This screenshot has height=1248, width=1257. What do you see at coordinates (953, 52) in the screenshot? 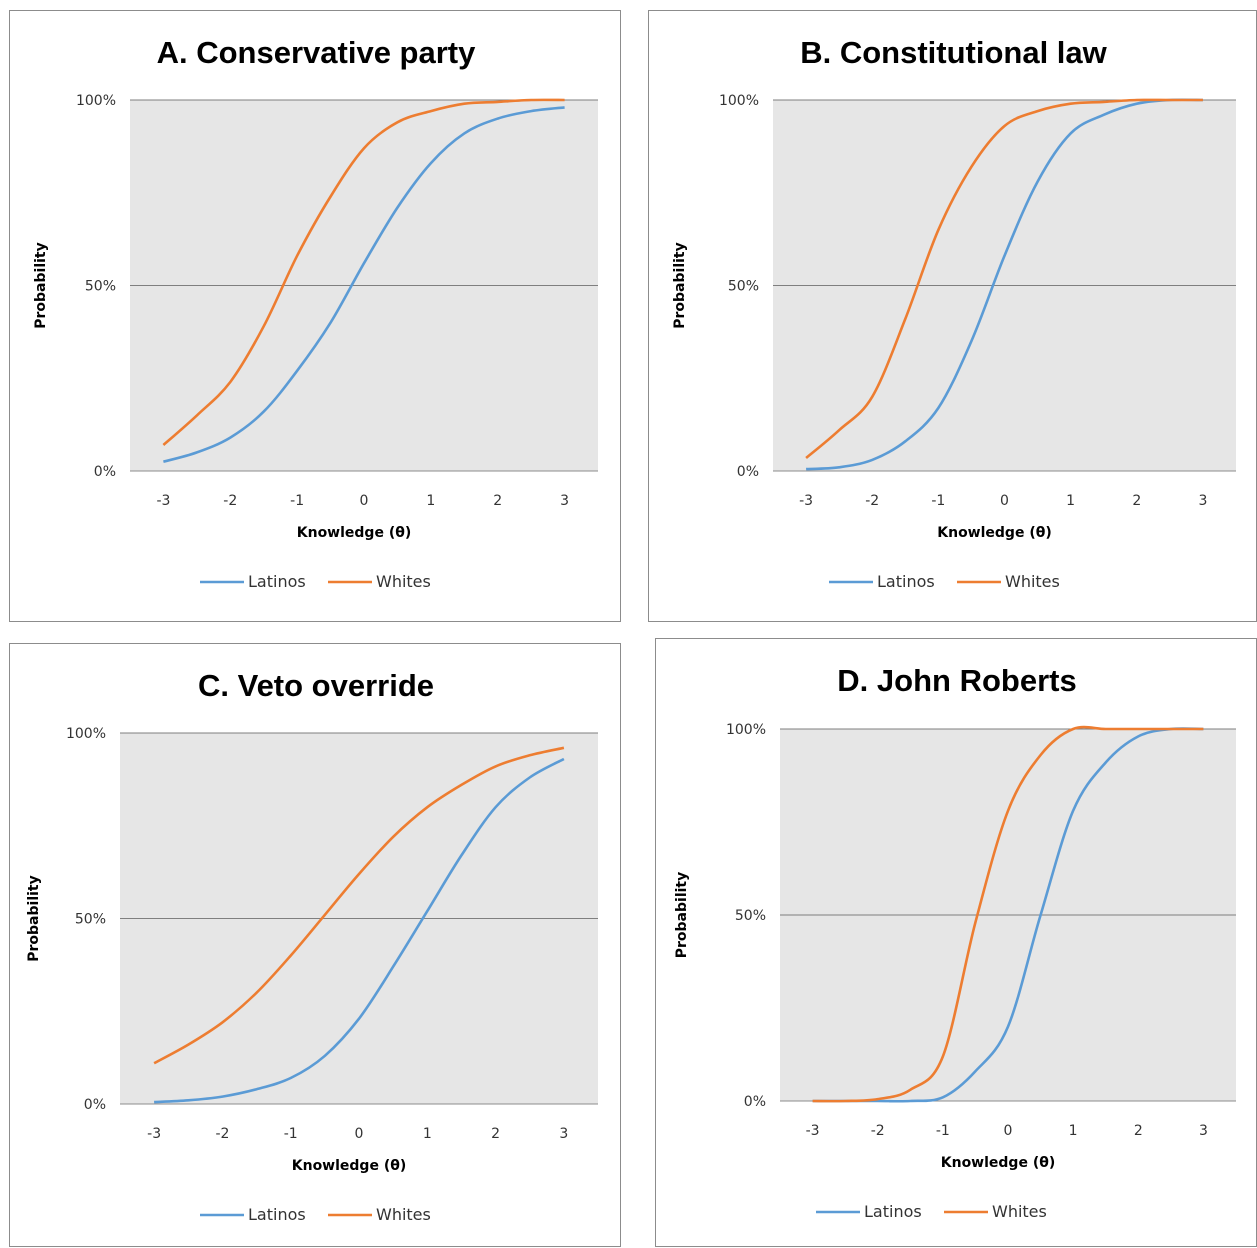
I see `chart-title: B. Constitutional law` at bounding box center [953, 52].